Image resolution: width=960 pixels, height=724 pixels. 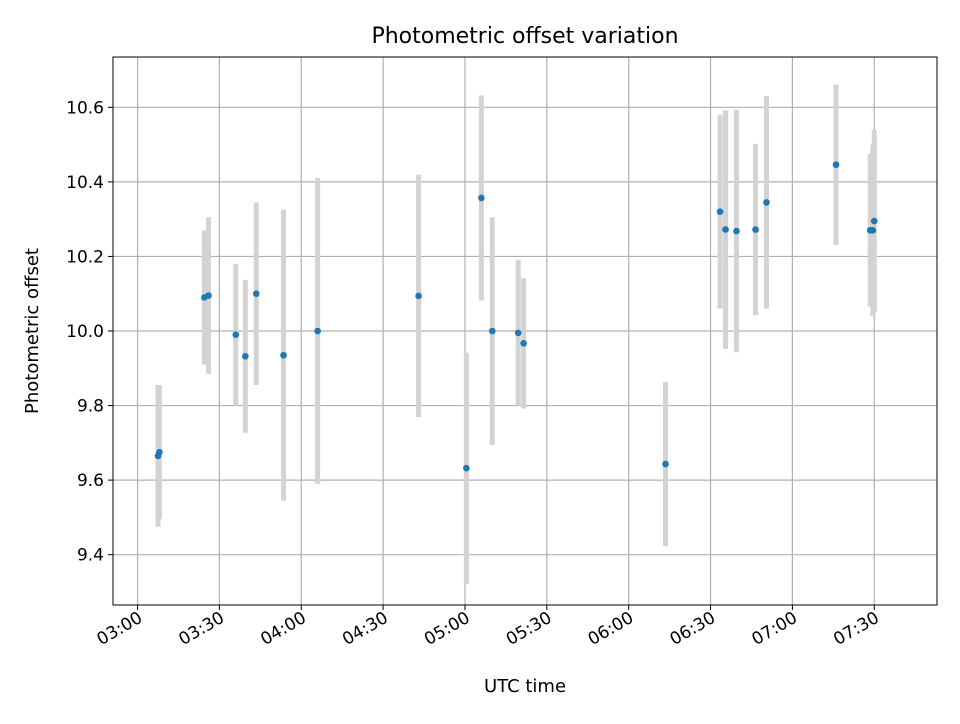 I want to click on y-tick-label: 10.4, so click(x=85, y=183).